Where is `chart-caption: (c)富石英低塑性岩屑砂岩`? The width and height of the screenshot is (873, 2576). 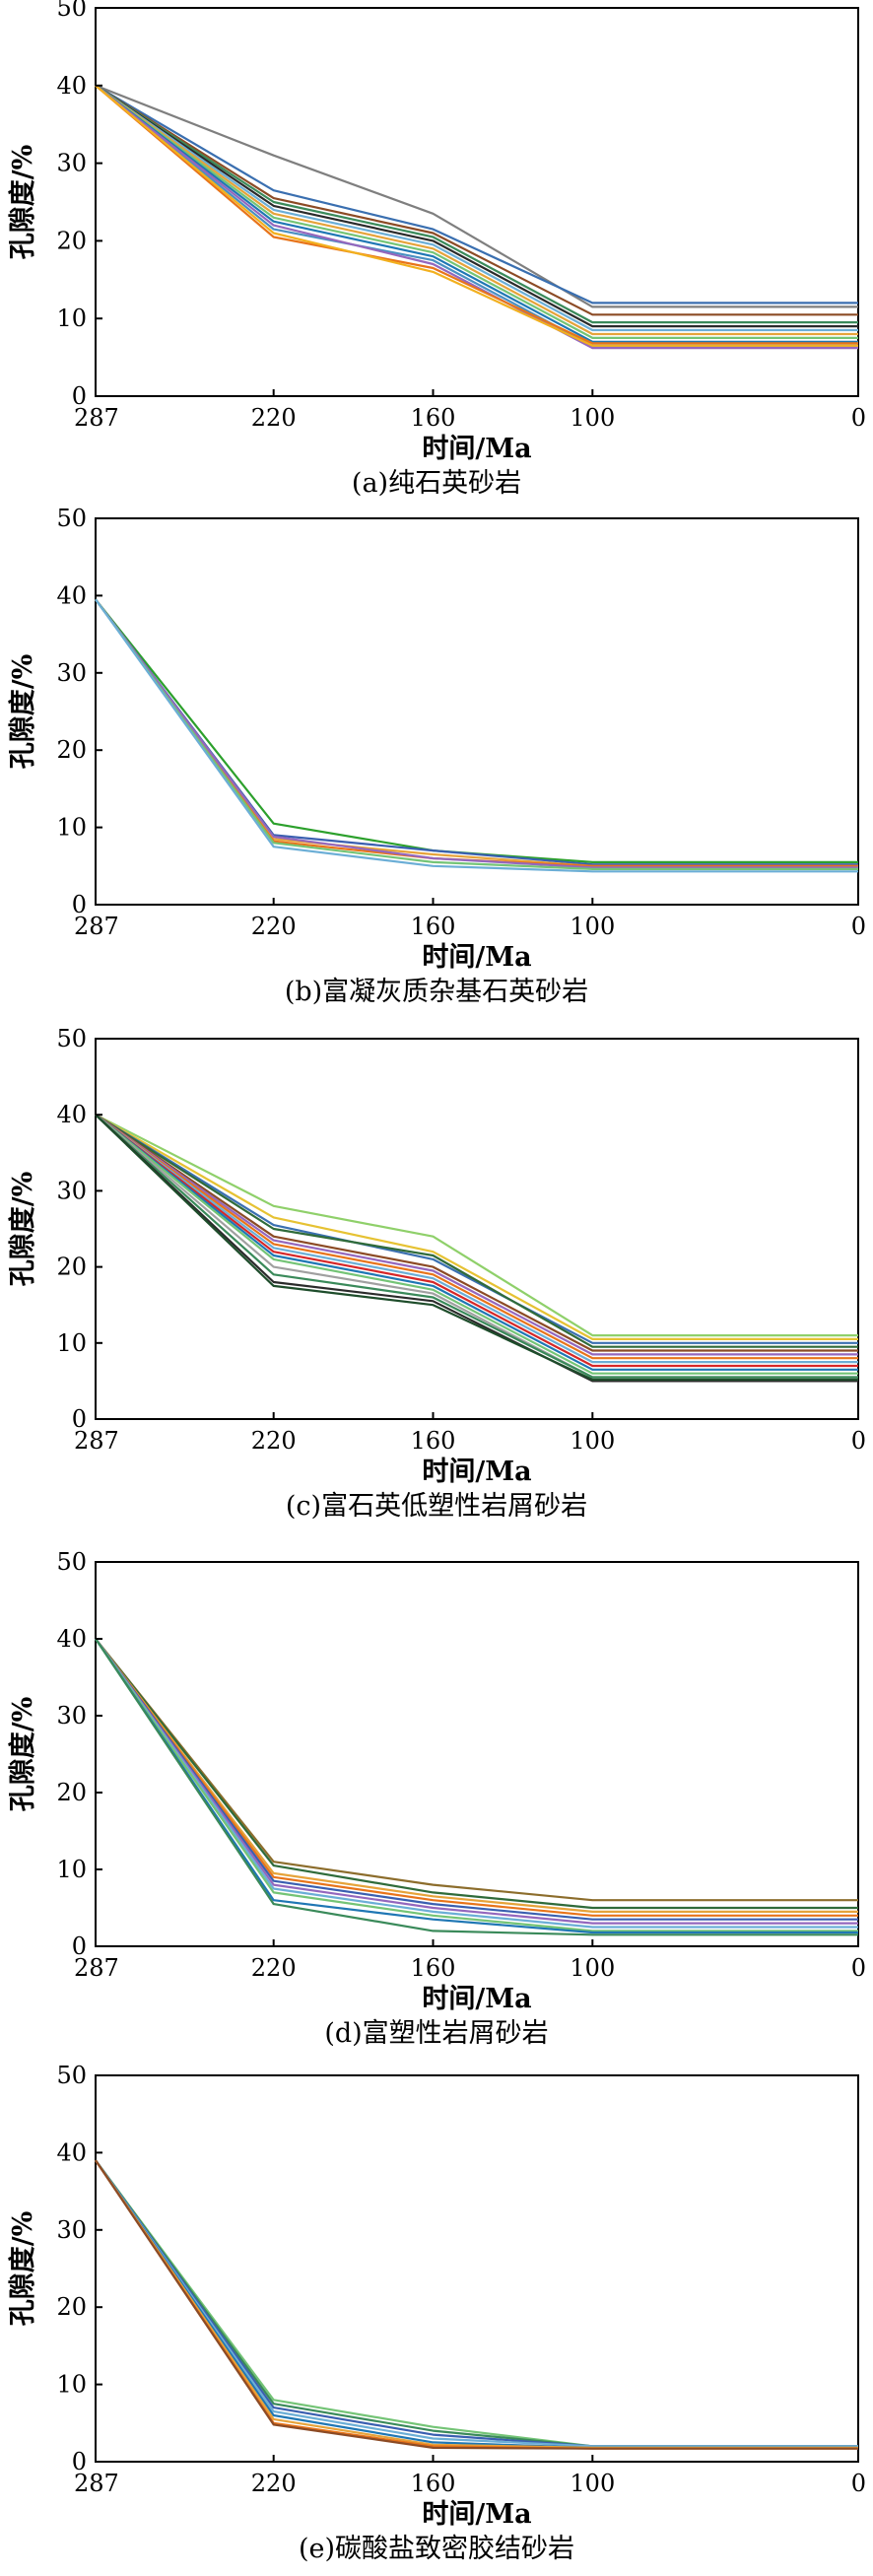 chart-caption: (c)富石英低塑性岩屑砂岩 is located at coordinates (436, 1506).